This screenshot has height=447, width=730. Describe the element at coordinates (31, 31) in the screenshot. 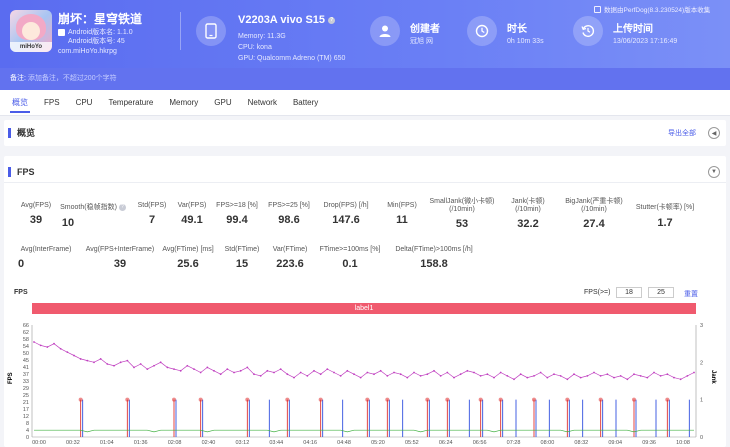

I see `app-icon: miHoYo` at that location.